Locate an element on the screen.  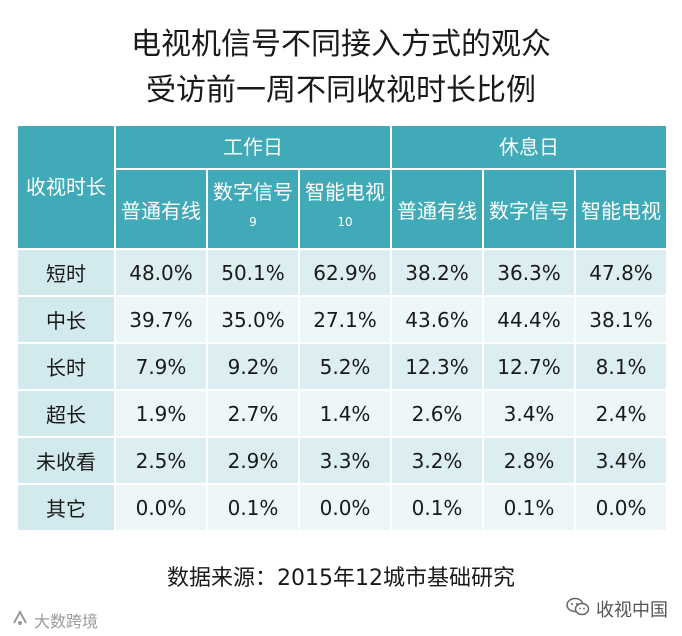
watermark-right-text: 收视中国 is located at coordinates (632, 610).